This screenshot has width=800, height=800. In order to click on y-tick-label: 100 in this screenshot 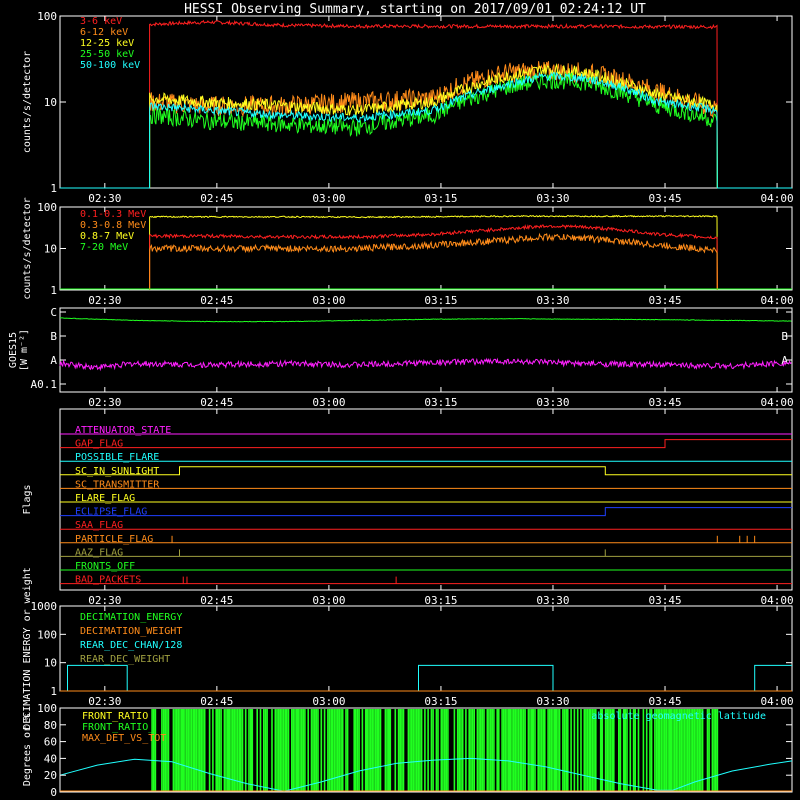, I will do `click(47, 207)`.